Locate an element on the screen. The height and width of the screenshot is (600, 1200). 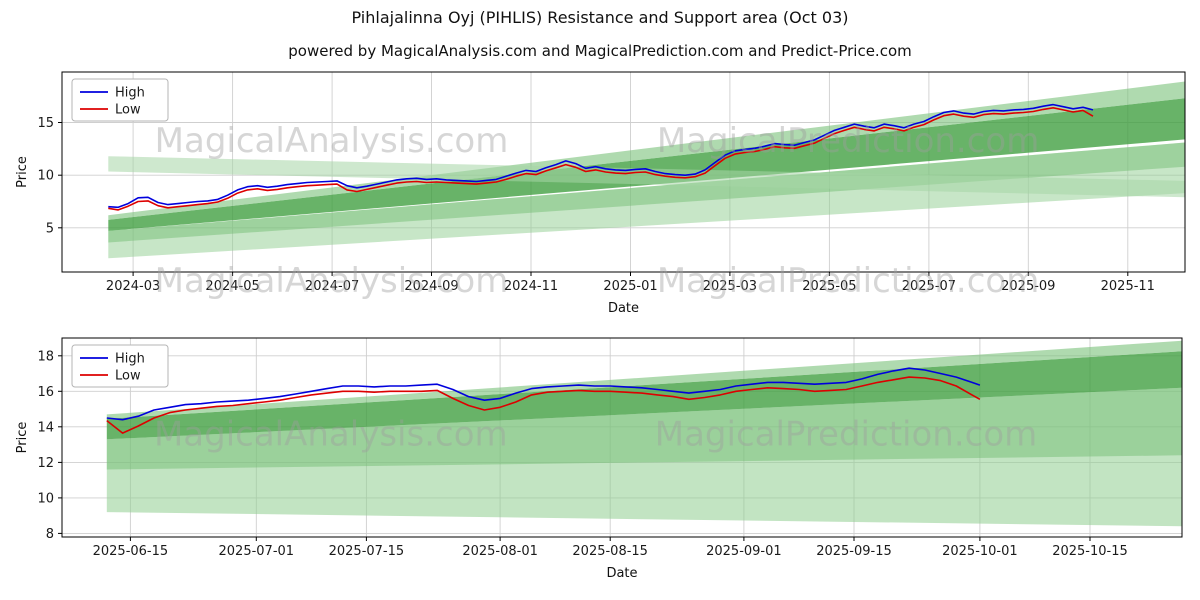
x-tick-label: 2025-07 is located at coordinates (929, 286).